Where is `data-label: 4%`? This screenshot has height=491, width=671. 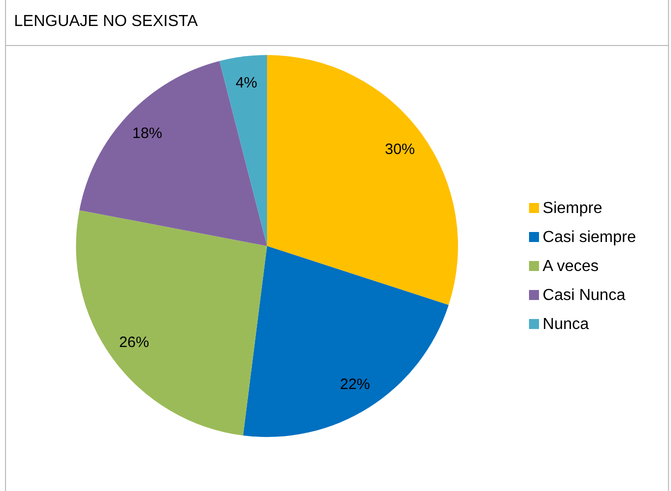
data-label: 4% is located at coordinates (247, 83).